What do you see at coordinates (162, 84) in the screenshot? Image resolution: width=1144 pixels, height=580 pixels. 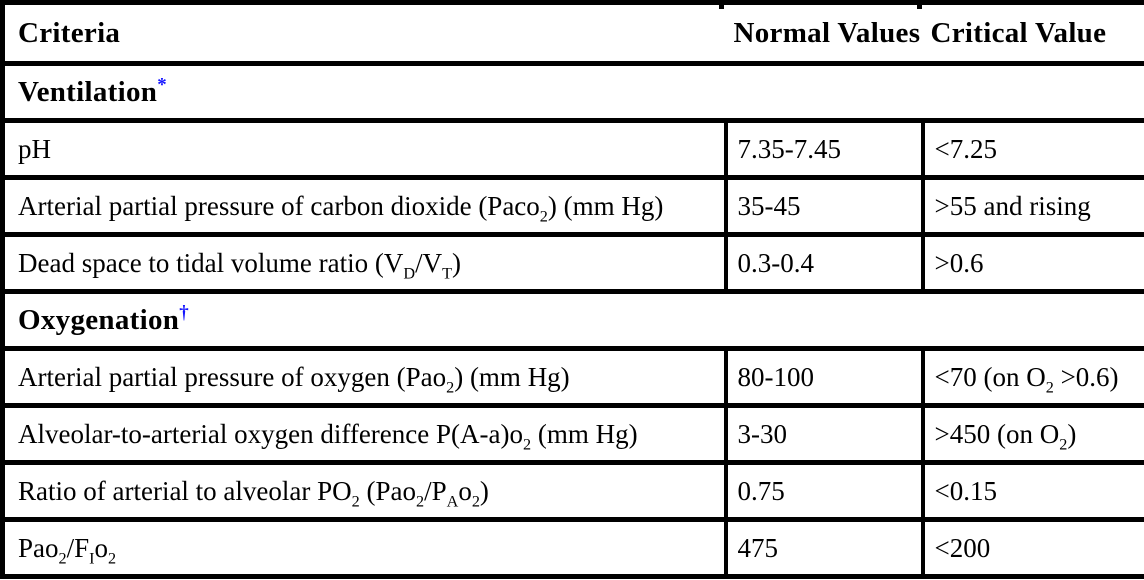 I see `footnote-marker: *` at bounding box center [162, 84].